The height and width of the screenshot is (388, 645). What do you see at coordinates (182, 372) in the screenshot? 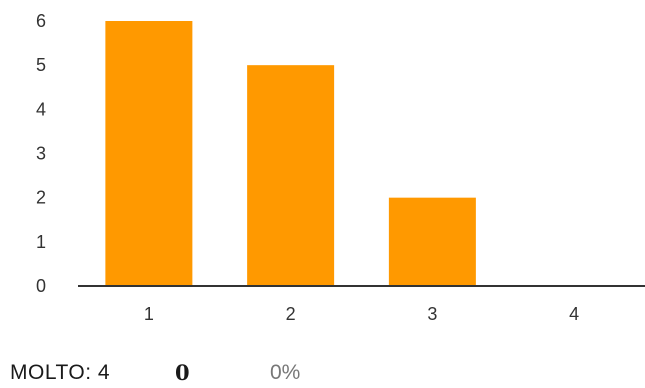
I see `footer-count: 0` at bounding box center [182, 372].